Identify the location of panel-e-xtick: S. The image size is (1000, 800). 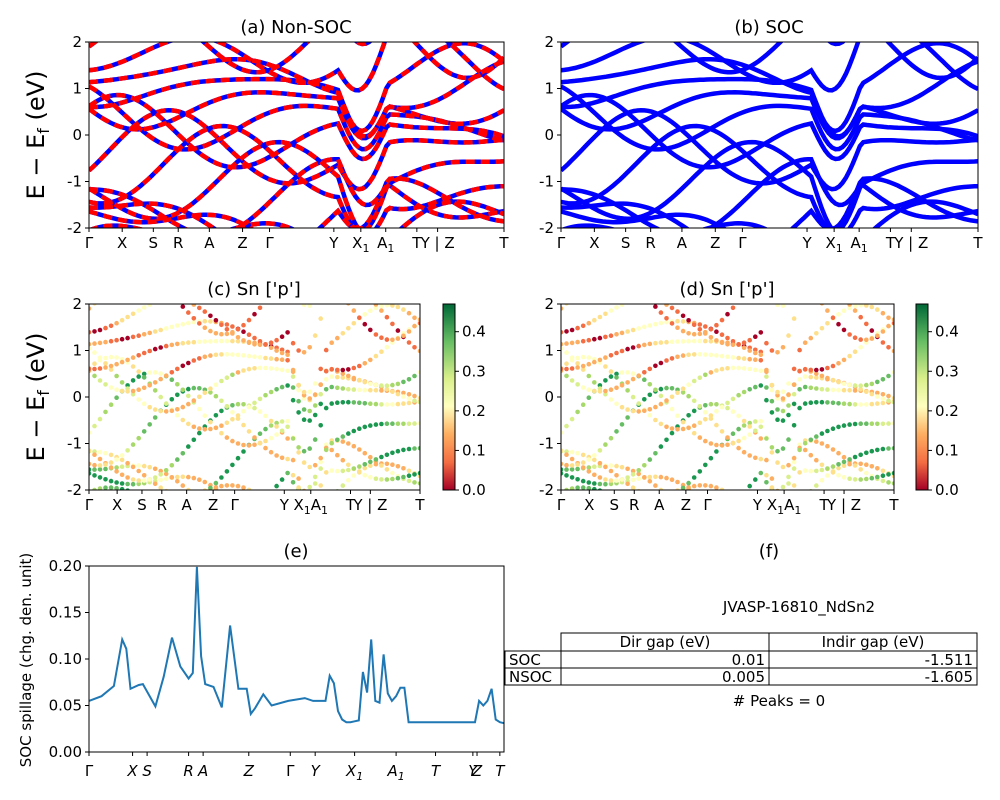
(147, 771).